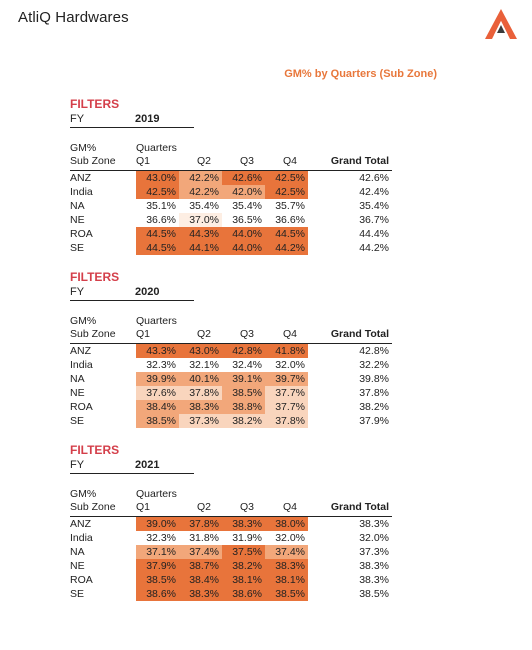  What do you see at coordinates (247, 365) in the screenshot?
I see `cell-q3: 32.4%` at bounding box center [247, 365].